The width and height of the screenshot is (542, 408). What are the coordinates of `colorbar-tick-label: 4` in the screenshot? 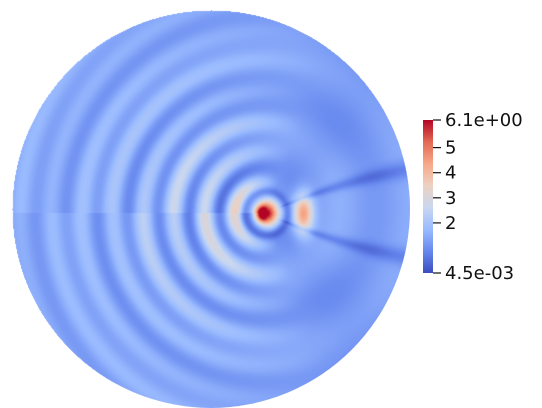 It's located at (450, 173).